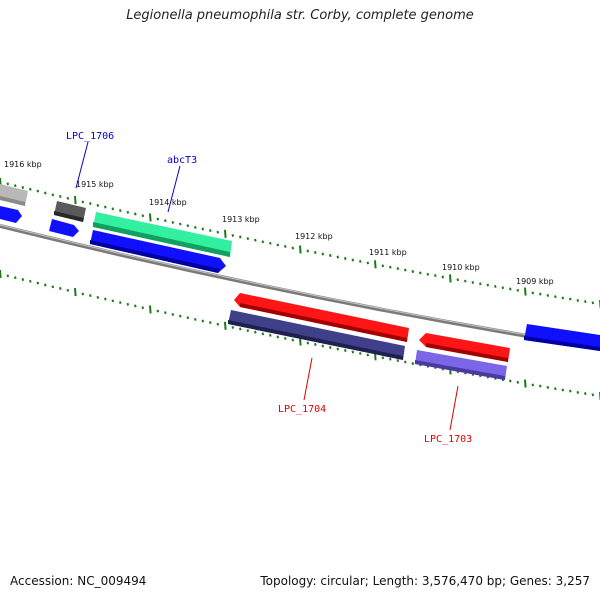 The width and height of the screenshot is (600, 600). Describe the element at coordinates (467, 352) in the screenshot. I see `gene-red-LPC_1703-shade` at that location.